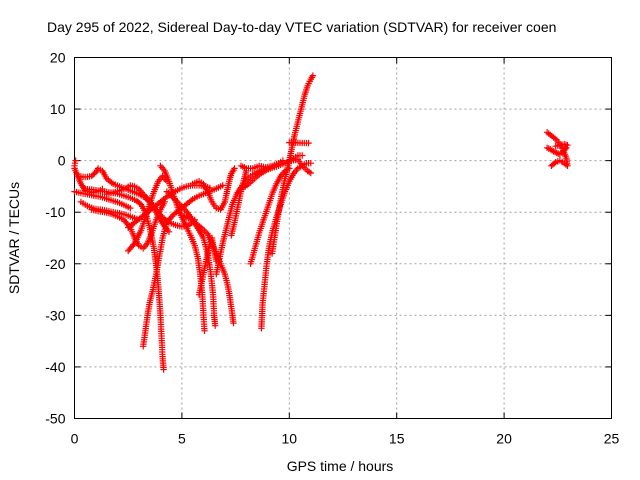 The width and height of the screenshot is (640, 480). Describe the element at coordinates (55, 367) in the screenshot. I see `y-tick-label: -40` at that location.